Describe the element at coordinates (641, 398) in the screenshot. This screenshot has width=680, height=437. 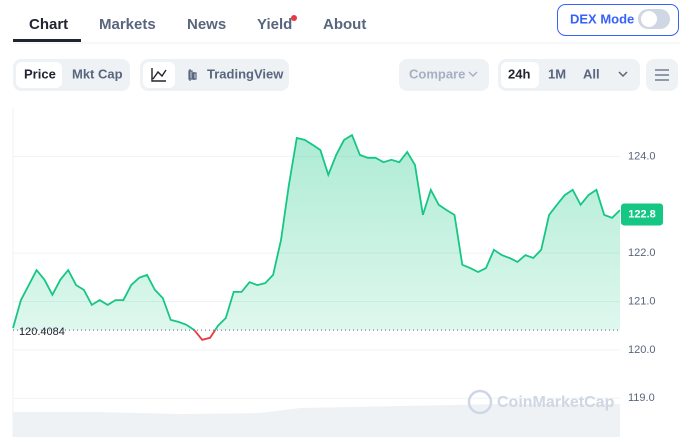
I see `y-tick-label: 119.0` at that location.